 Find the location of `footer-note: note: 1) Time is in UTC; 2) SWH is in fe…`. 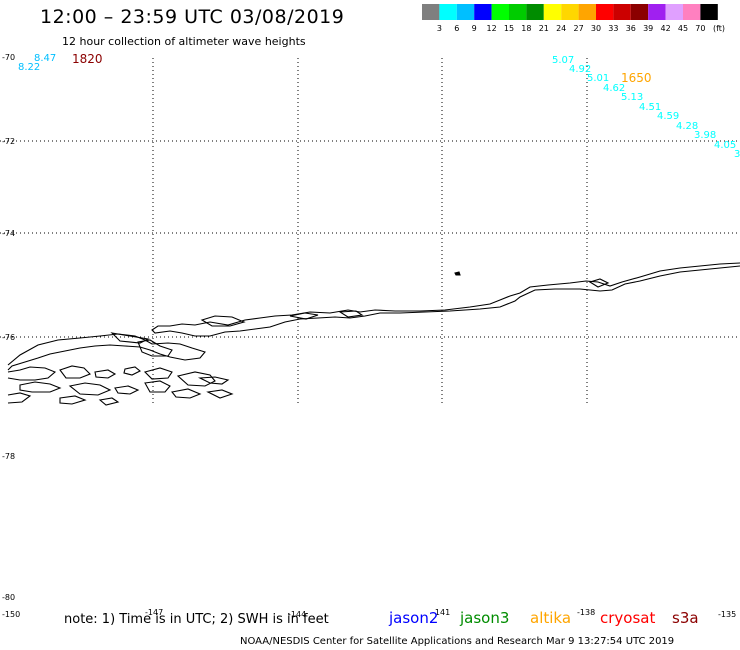

footer-note: note: 1) Time is in UTC; 2) SWH is in fe… is located at coordinates (196, 619).